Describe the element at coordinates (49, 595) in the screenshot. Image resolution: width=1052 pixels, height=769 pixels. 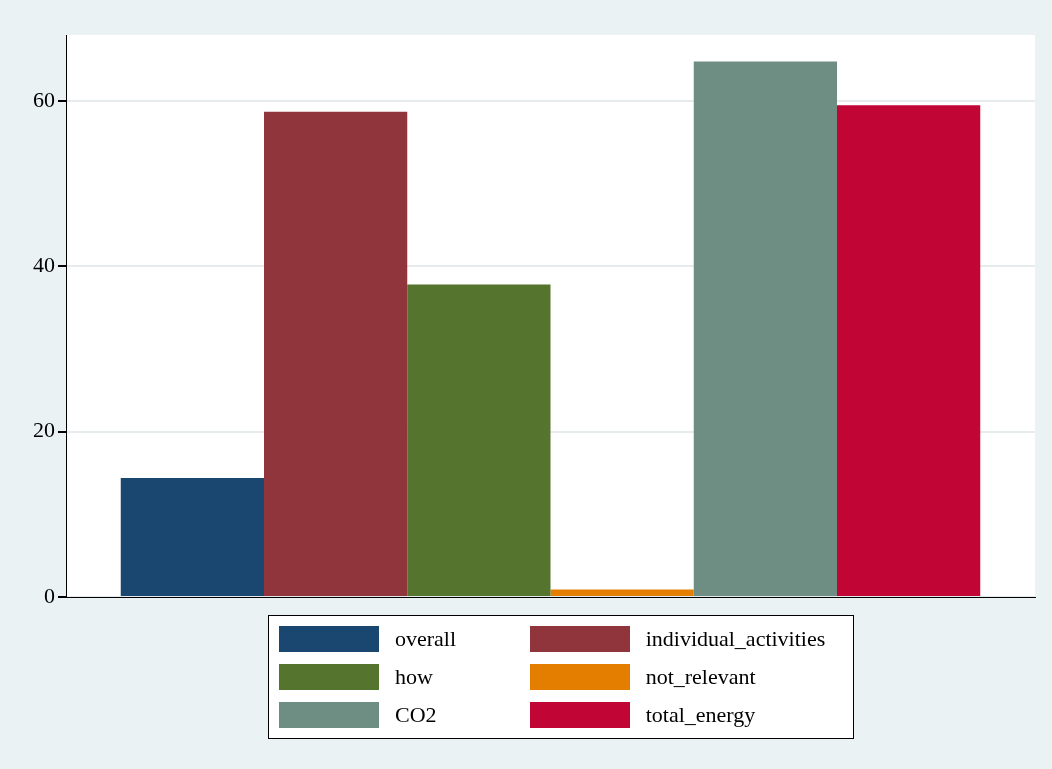
I see `y-tick-label: 0` at that location.